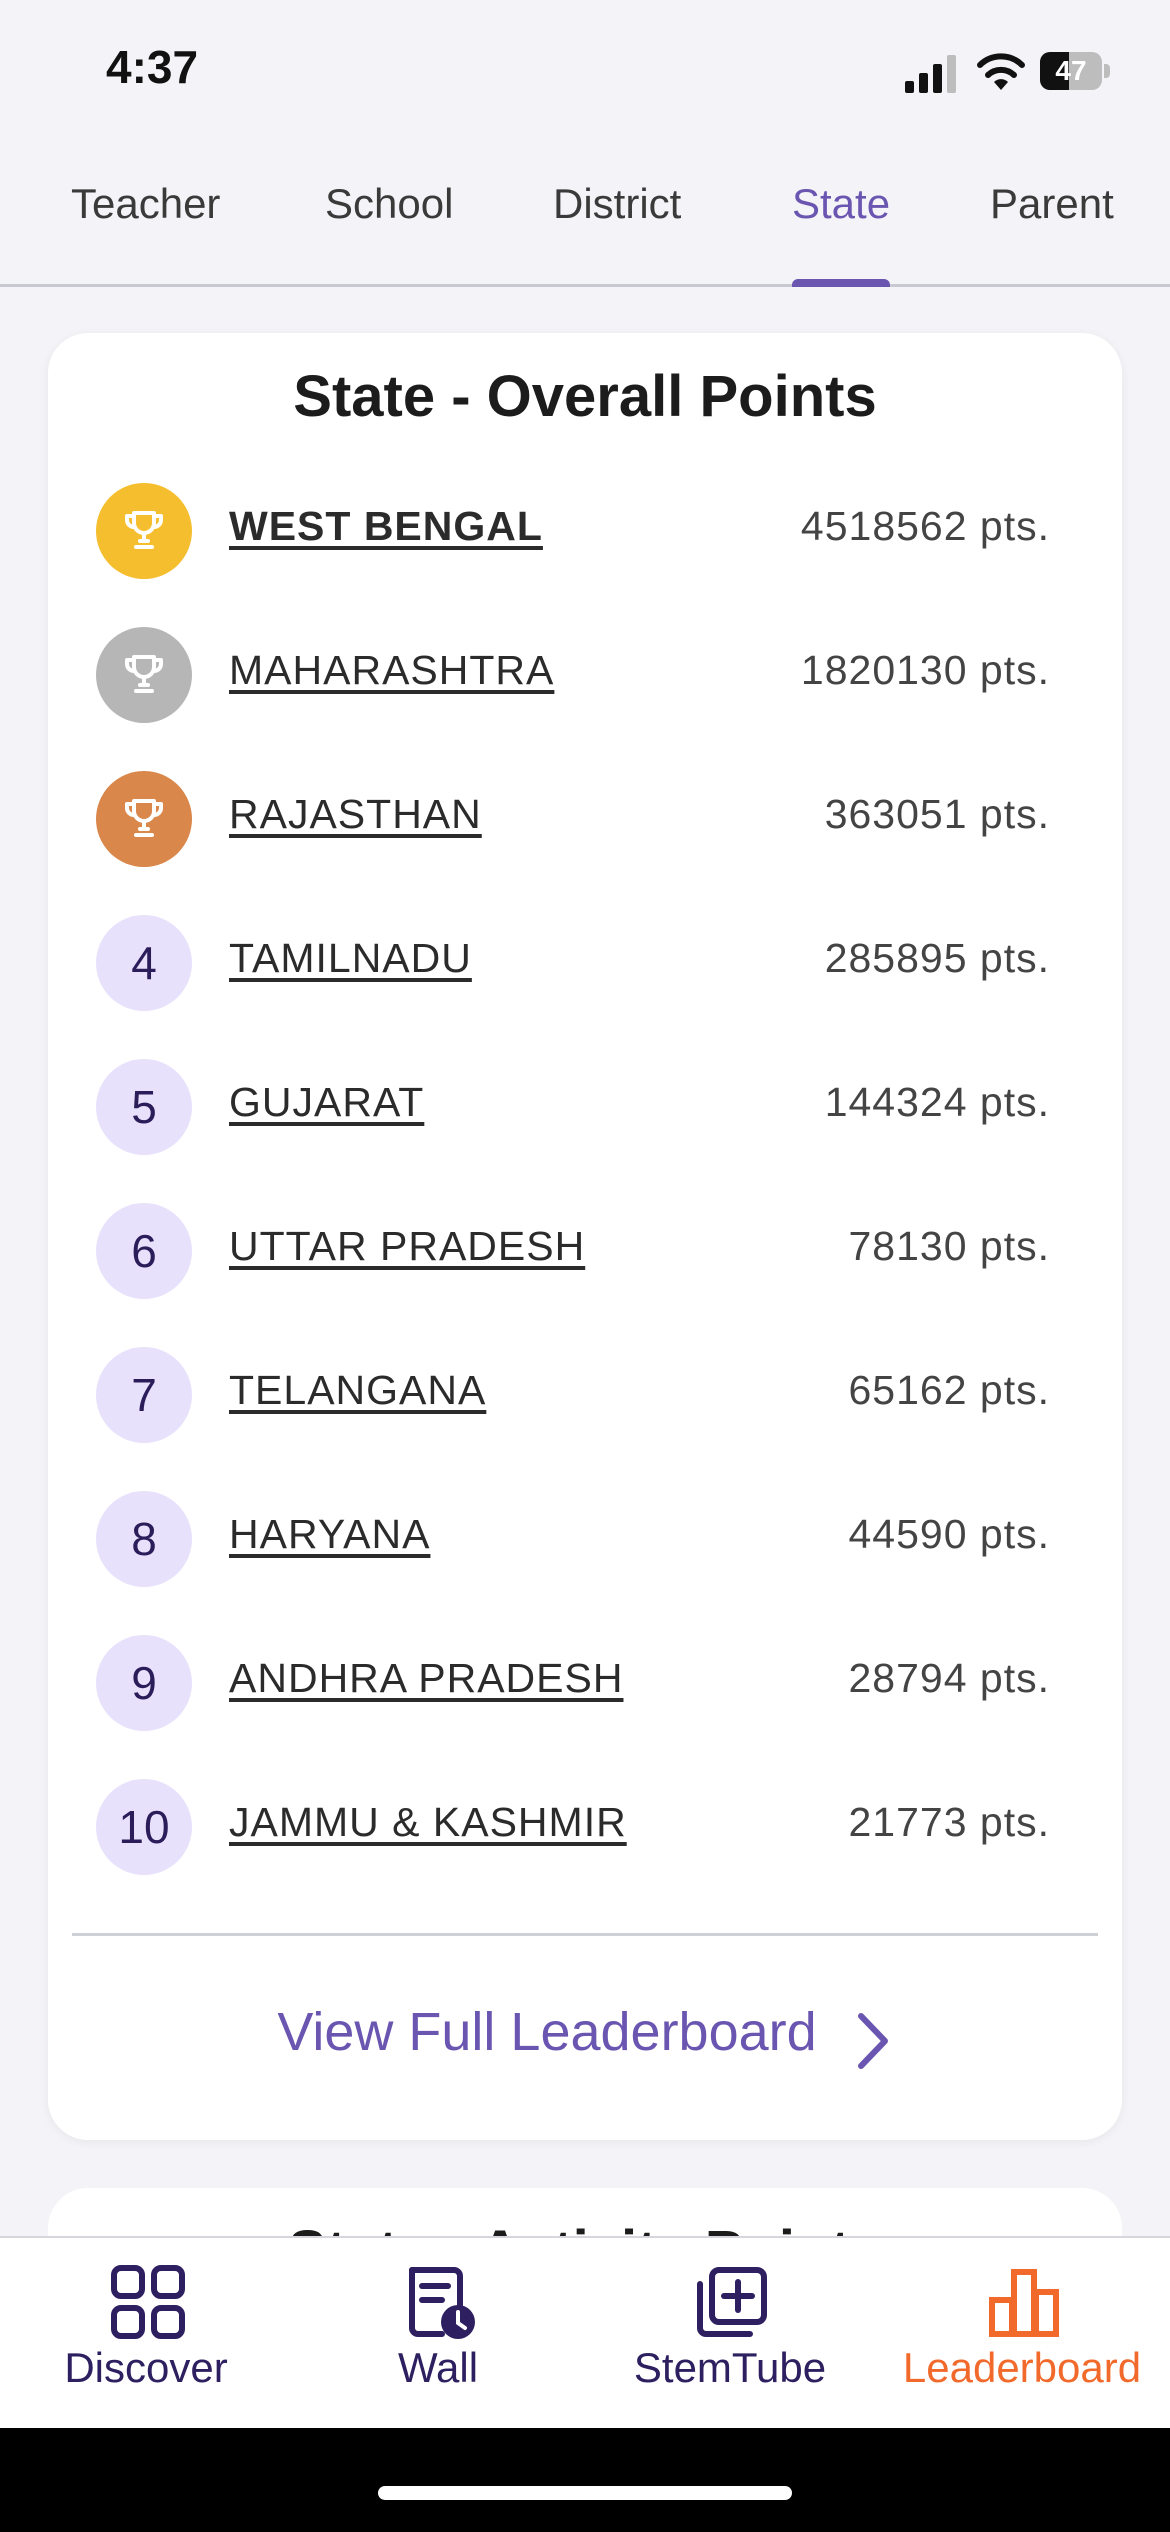 The height and width of the screenshot is (2532, 1170). Describe the element at coordinates (585, 2480) in the screenshot. I see `home-indicator-area` at that location.